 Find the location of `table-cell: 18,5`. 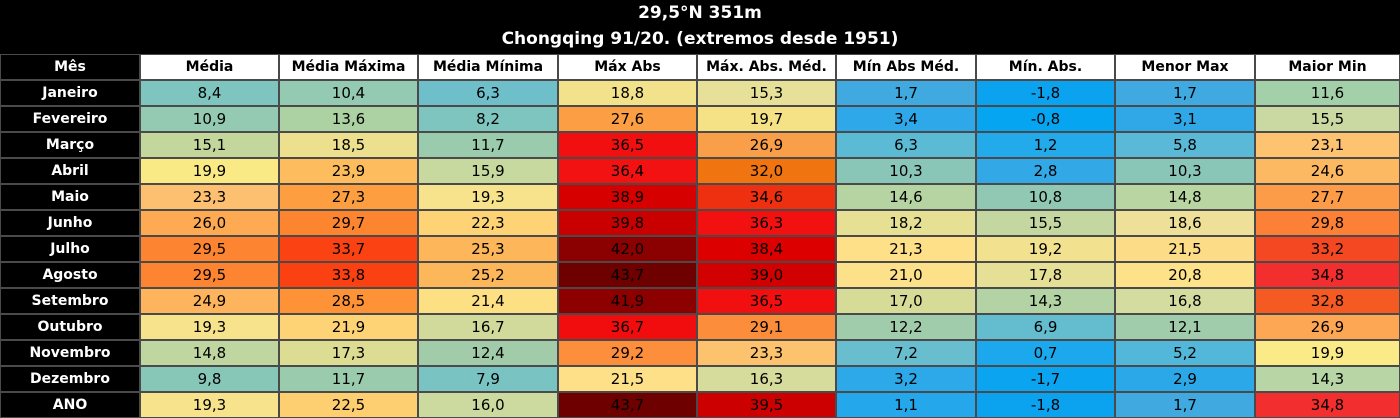

table-cell: 18,5 is located at coordinates (348, 145).